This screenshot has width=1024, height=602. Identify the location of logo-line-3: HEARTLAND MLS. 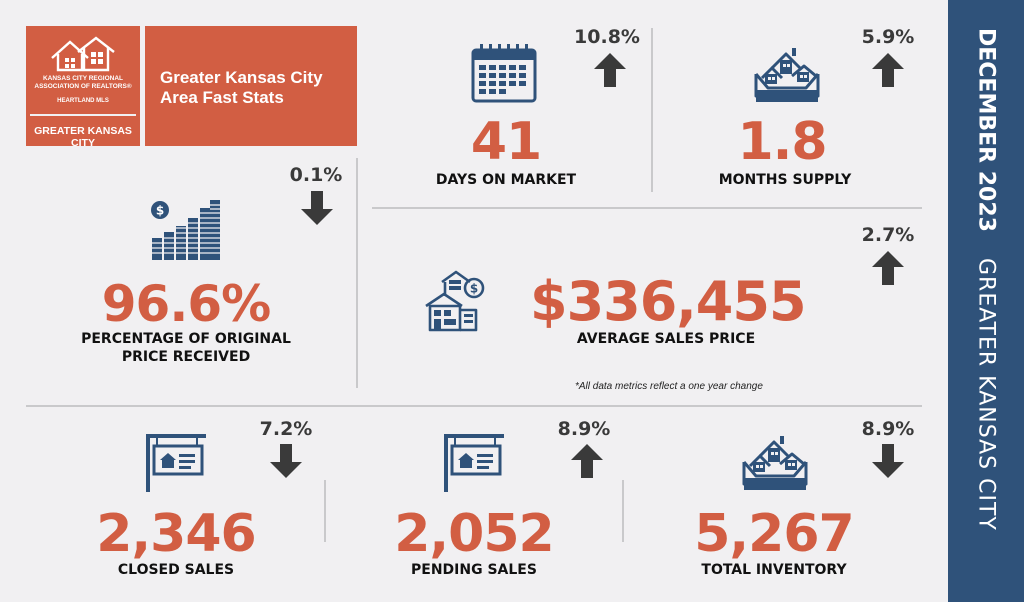
(83, 101).